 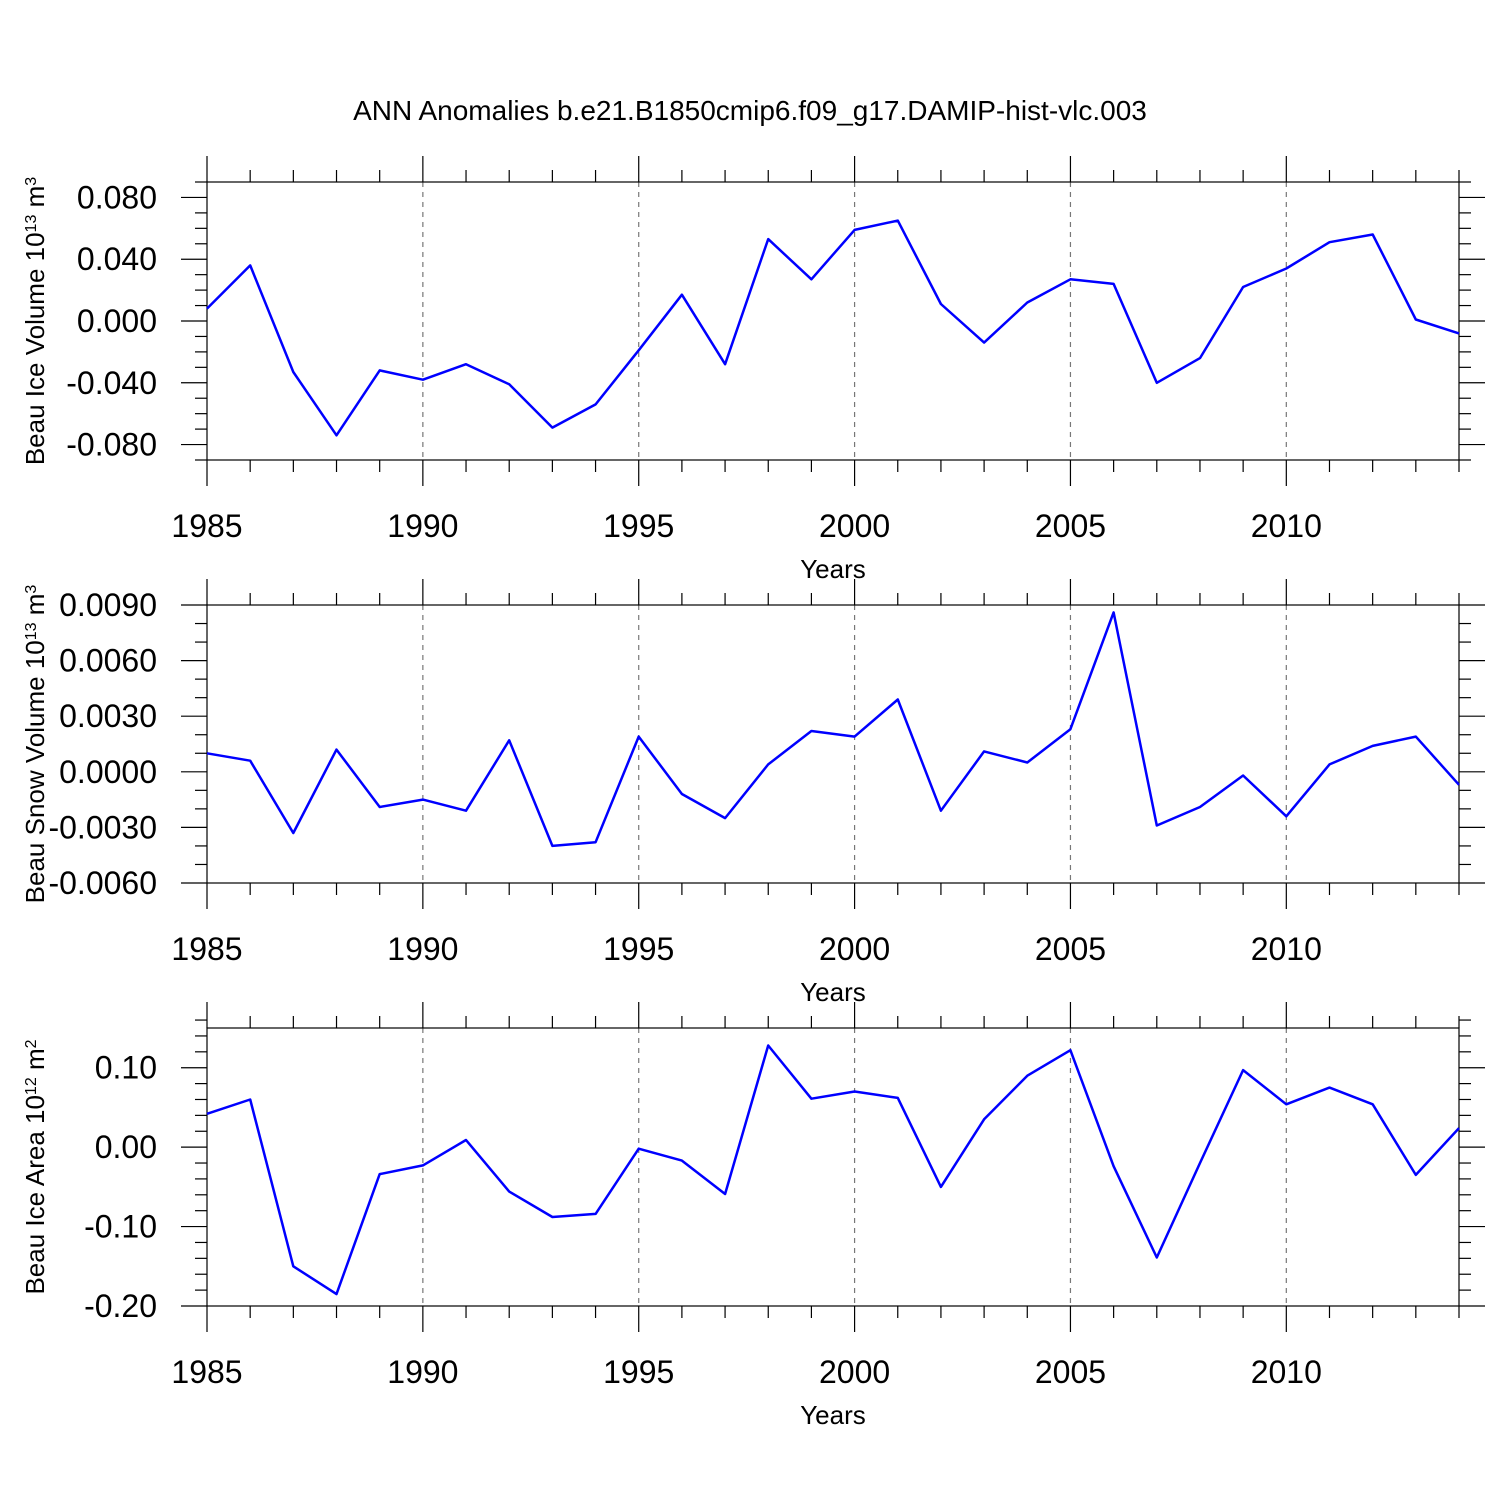 I want to click on y-tick-label: 0.00, so click(x=126, y=1147).